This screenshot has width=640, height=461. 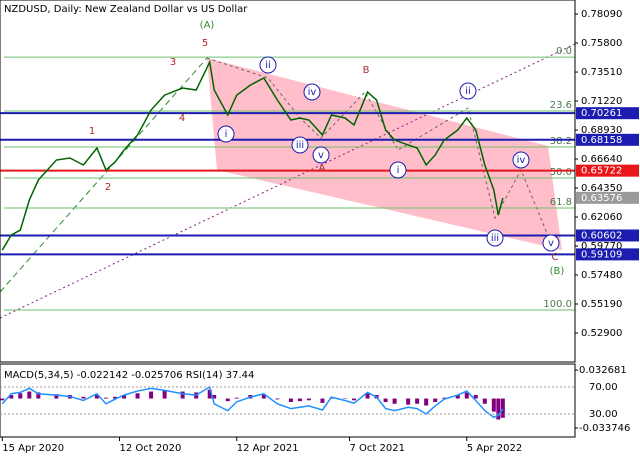 What do you see at coordinates (601, 235) in the screenshot?
I see `level-label: 0.60602` at bounding box center [601, 235].